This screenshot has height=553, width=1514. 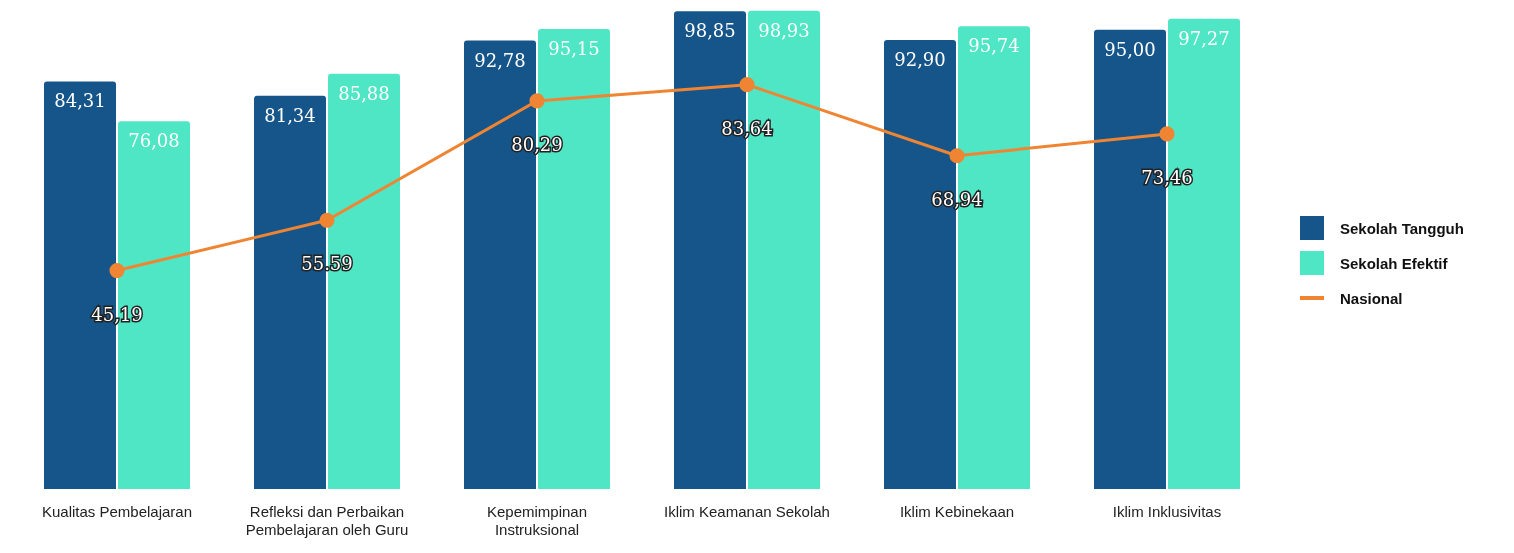 I want to click on data-label: 95,15, so click(x=574, y=49).